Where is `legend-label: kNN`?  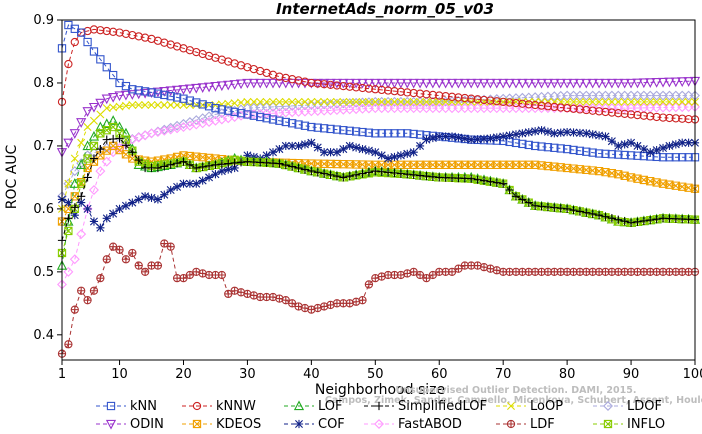 legend-label: kNN is located at coordinates (143, 406).